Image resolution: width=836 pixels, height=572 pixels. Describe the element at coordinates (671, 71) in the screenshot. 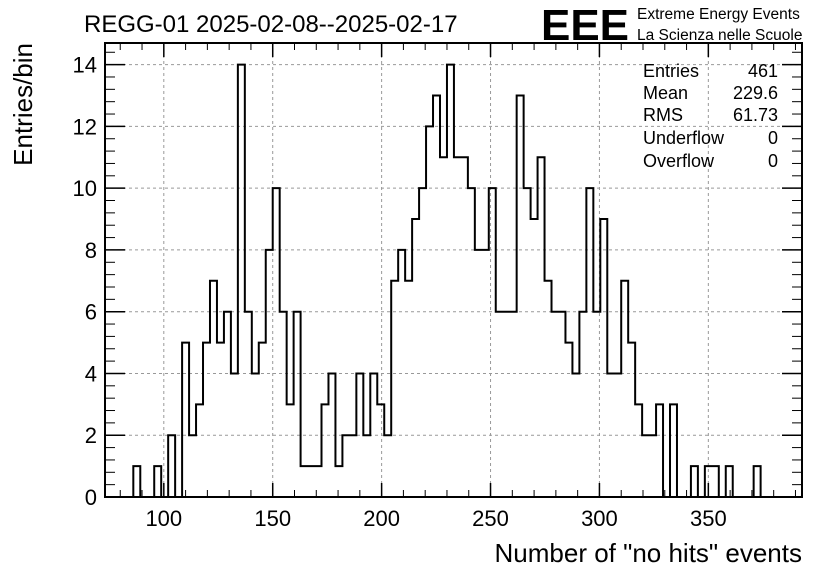

I see `stat-label-entries: Entries` at that location.